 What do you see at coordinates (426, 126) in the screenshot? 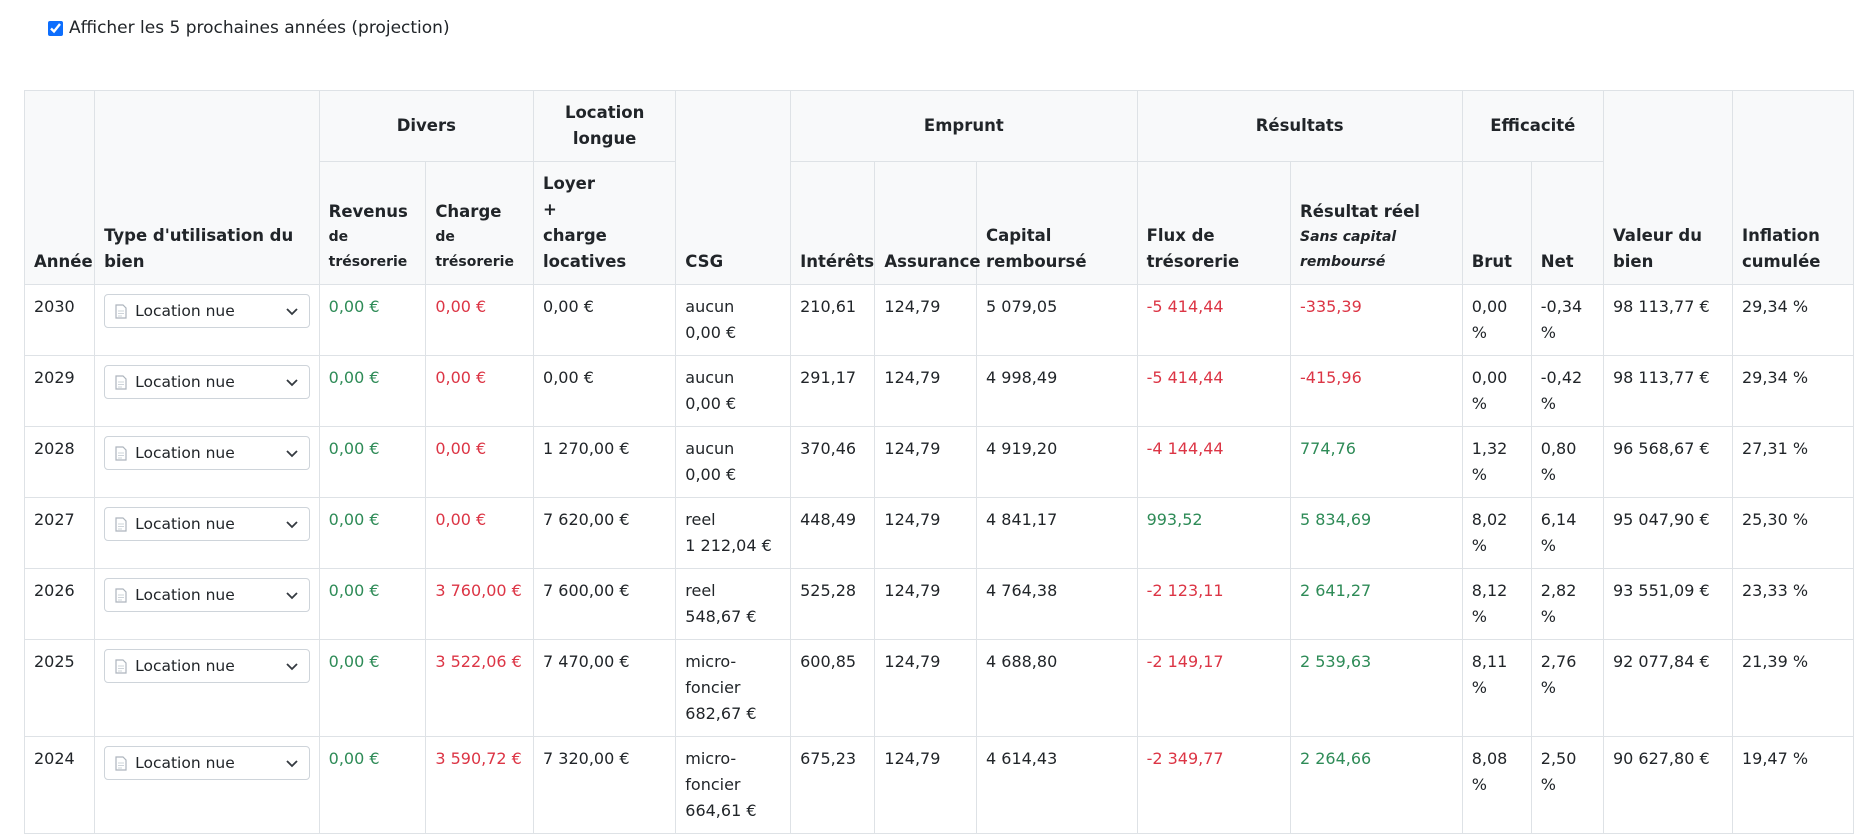
I see `group-header: Divers` at bounding box center [426, 126].